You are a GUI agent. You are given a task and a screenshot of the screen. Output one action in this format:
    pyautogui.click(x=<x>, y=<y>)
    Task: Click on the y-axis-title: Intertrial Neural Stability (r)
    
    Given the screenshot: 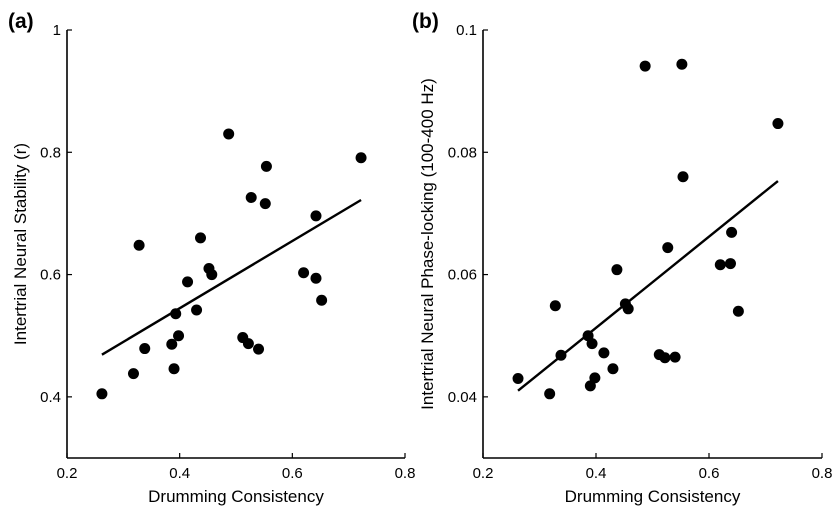 What is the action you would take?
    pyautogui.click(x=20, y=244)
    